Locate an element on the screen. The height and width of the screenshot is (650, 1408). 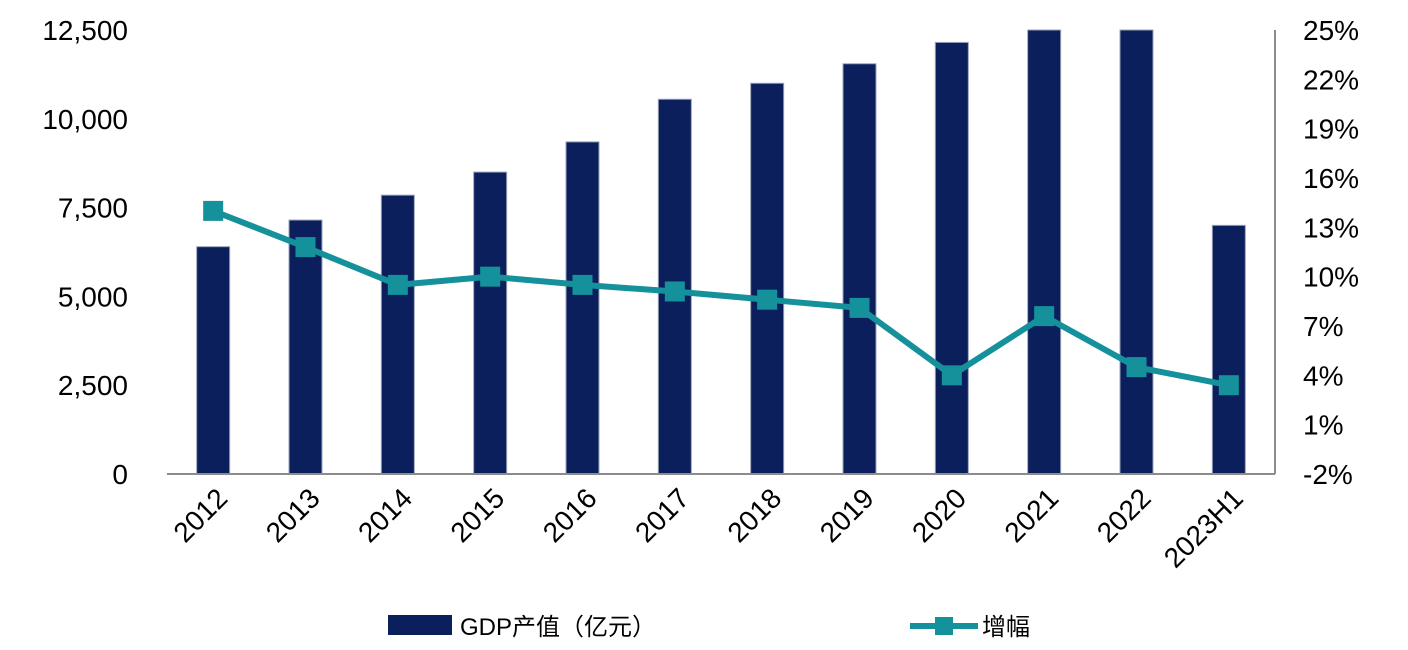
x-tick-label: 2014 is located at coordinates (385, 515).